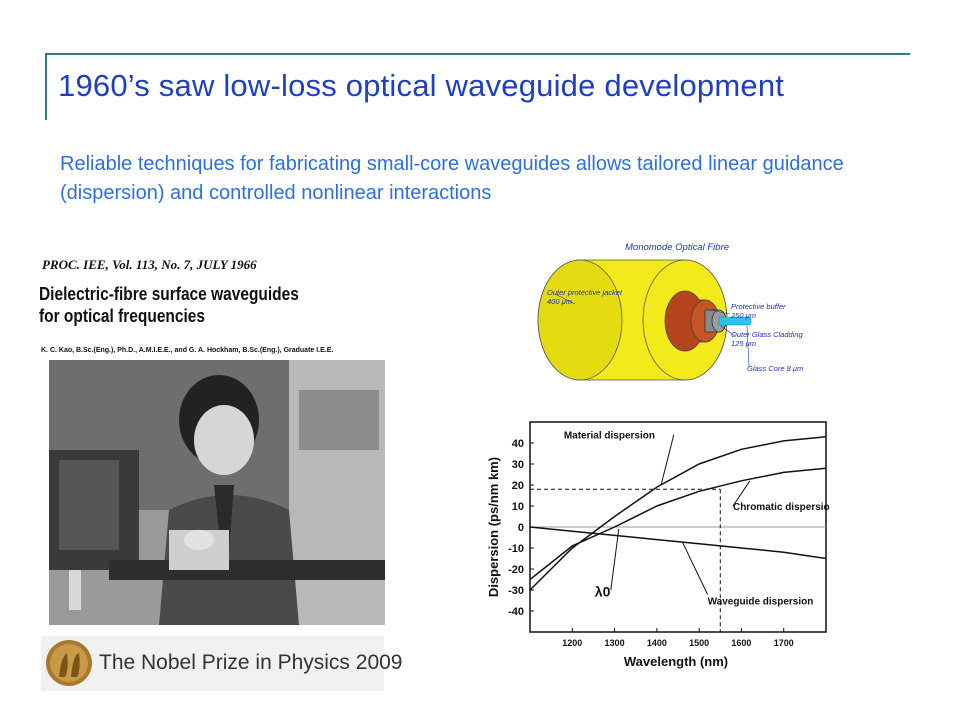  Describe the element at coordinates (603, 591) in the screenshot. I see `chart-lambda0-label: λ0` at that location.